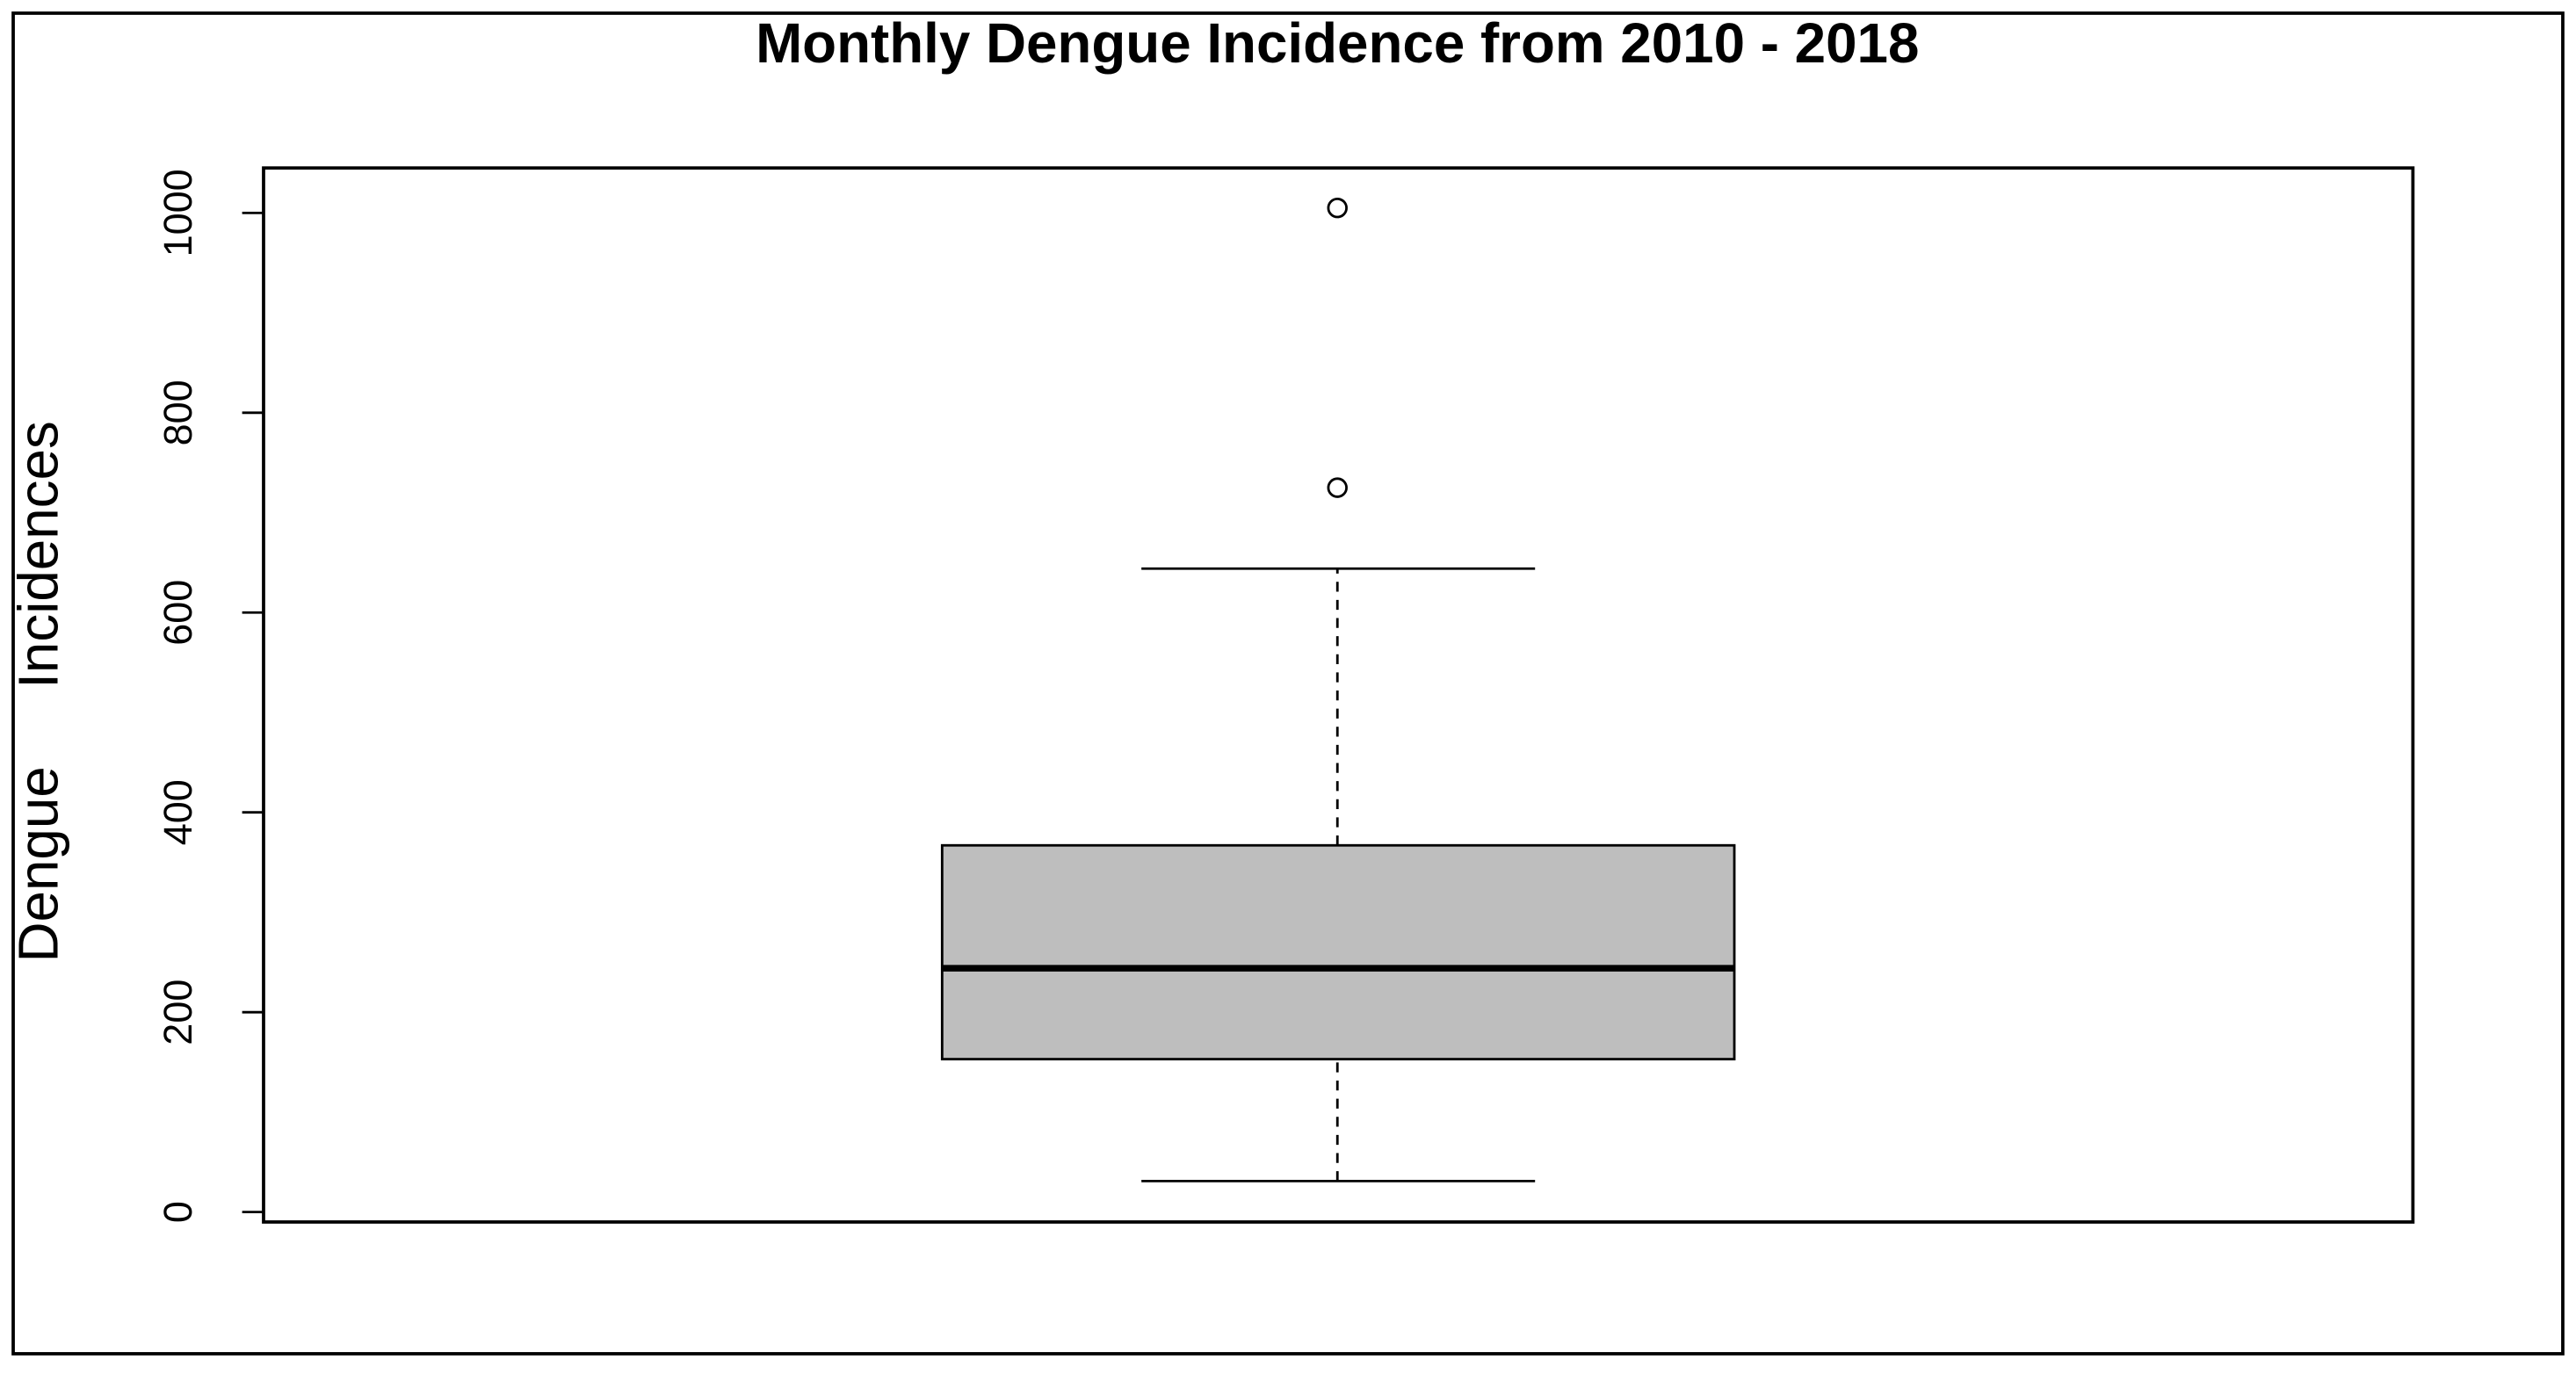  I want to click on y-axis-label: Dengue Incidences, so click(38, 691).